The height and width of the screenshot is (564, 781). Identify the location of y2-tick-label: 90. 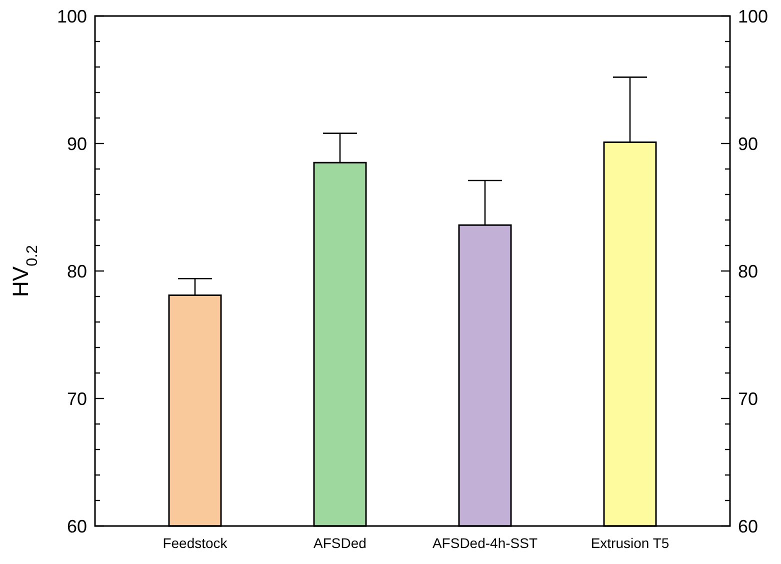
(748, 144).